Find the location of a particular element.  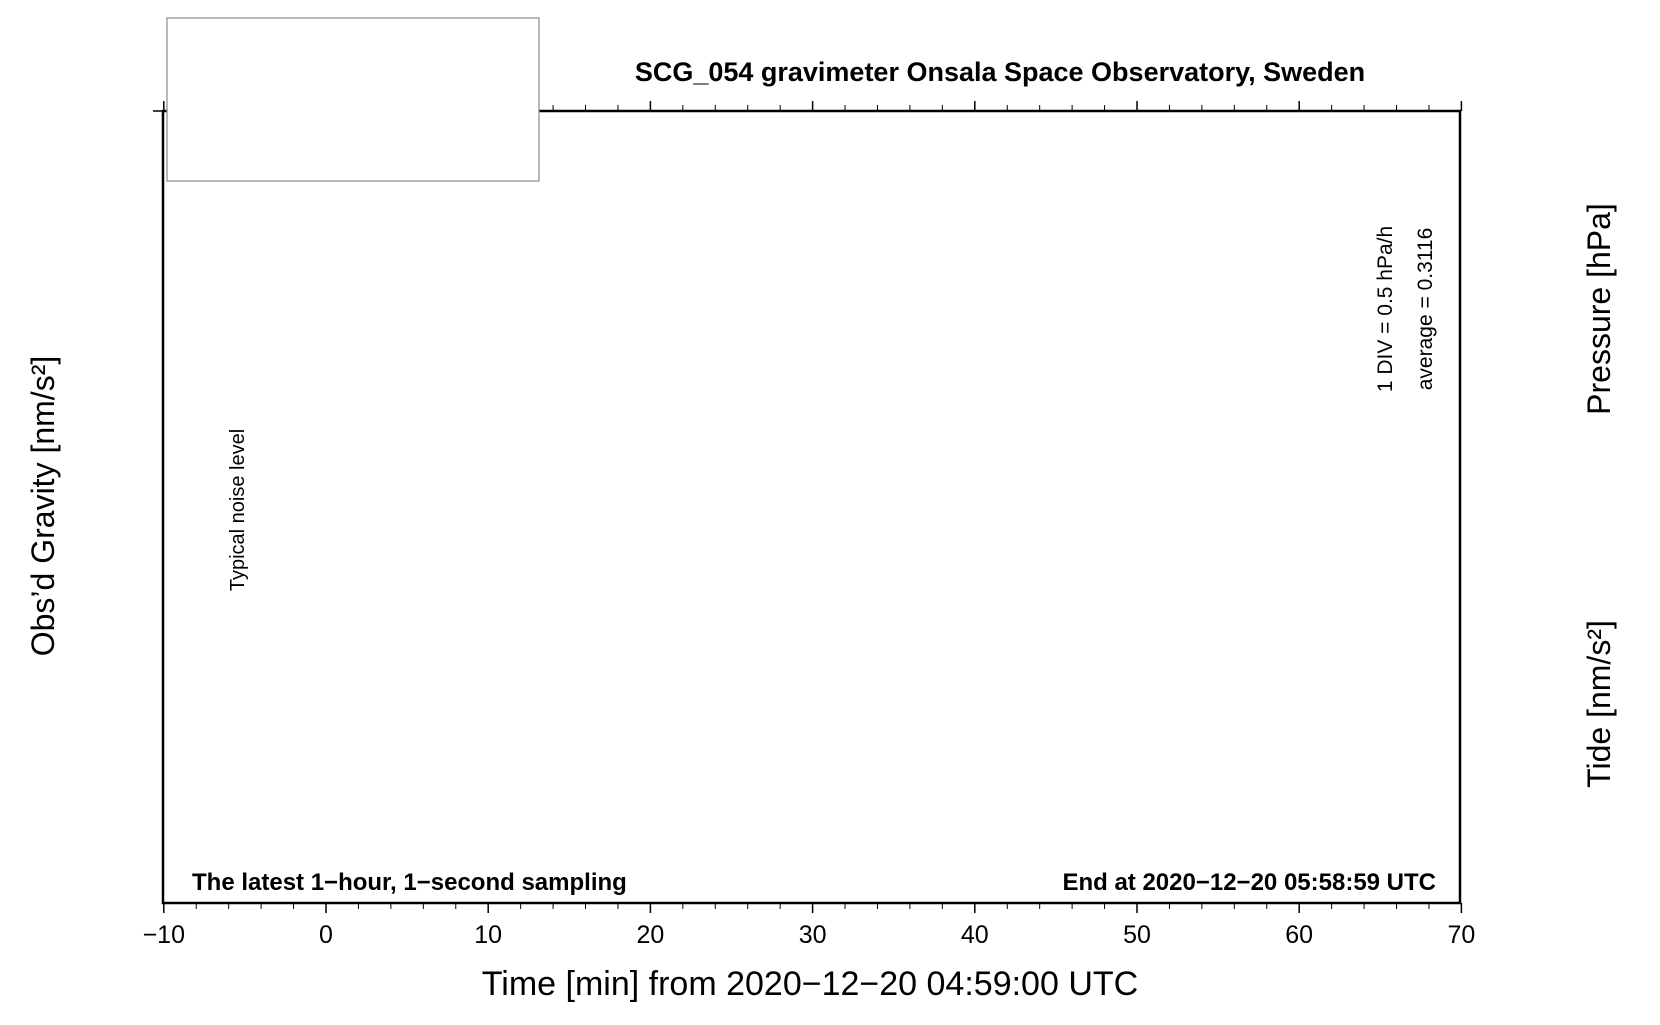

x-tick-label: 50 is located at coordinates (1137, 935).